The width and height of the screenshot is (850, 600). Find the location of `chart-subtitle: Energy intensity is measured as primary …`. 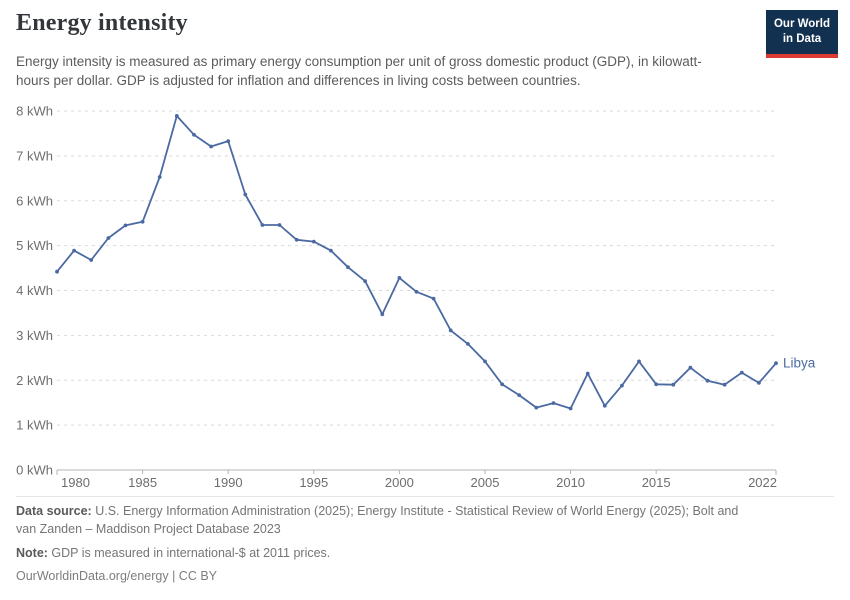

chart-subtitle: Energy intensity is measured as primary … is located at coordinates (359, 71).